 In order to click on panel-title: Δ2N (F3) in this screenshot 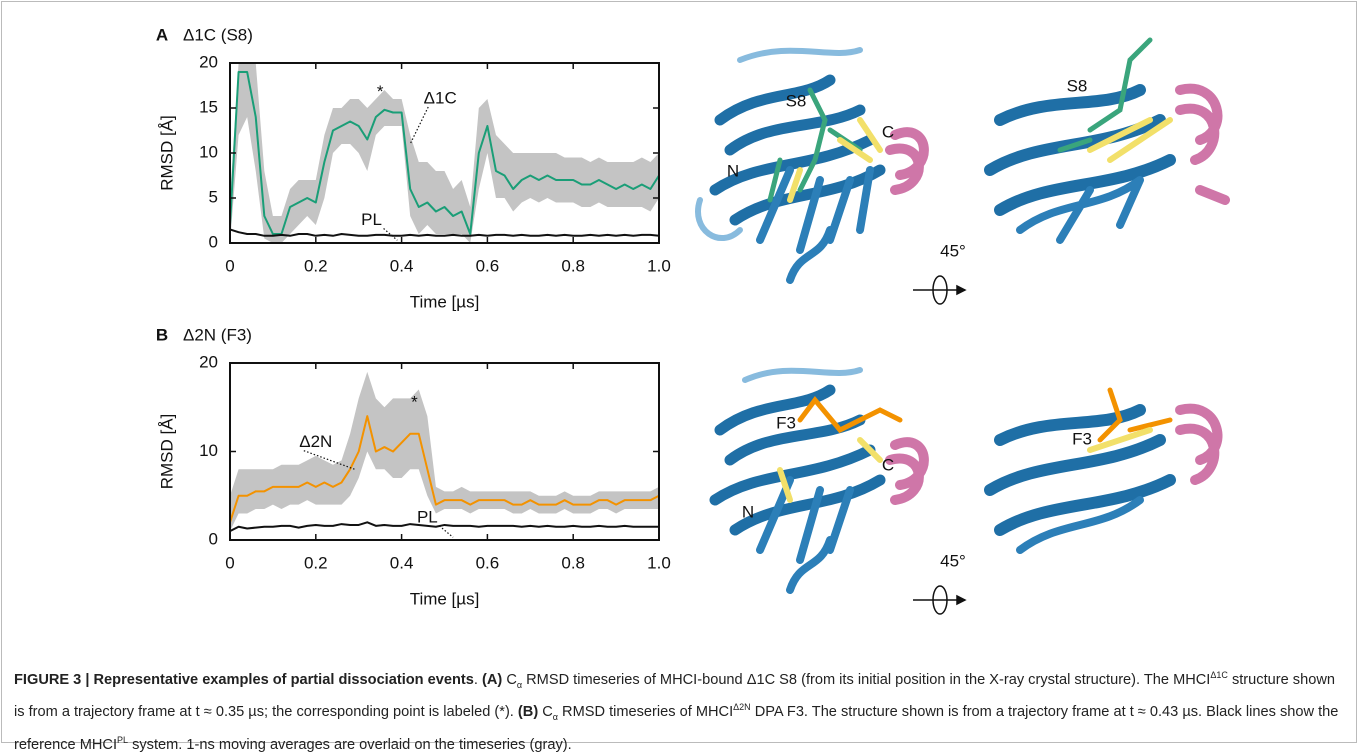, I will do `click(217, 334)`.